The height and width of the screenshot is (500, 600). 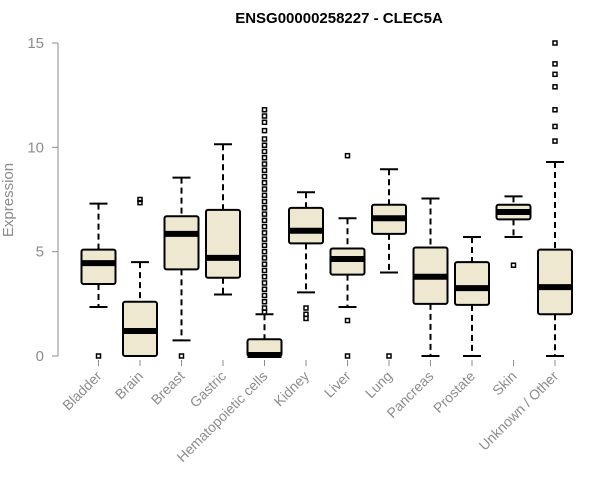 I want to click on x-tick-label: Skin, so click(x=504, y=383).